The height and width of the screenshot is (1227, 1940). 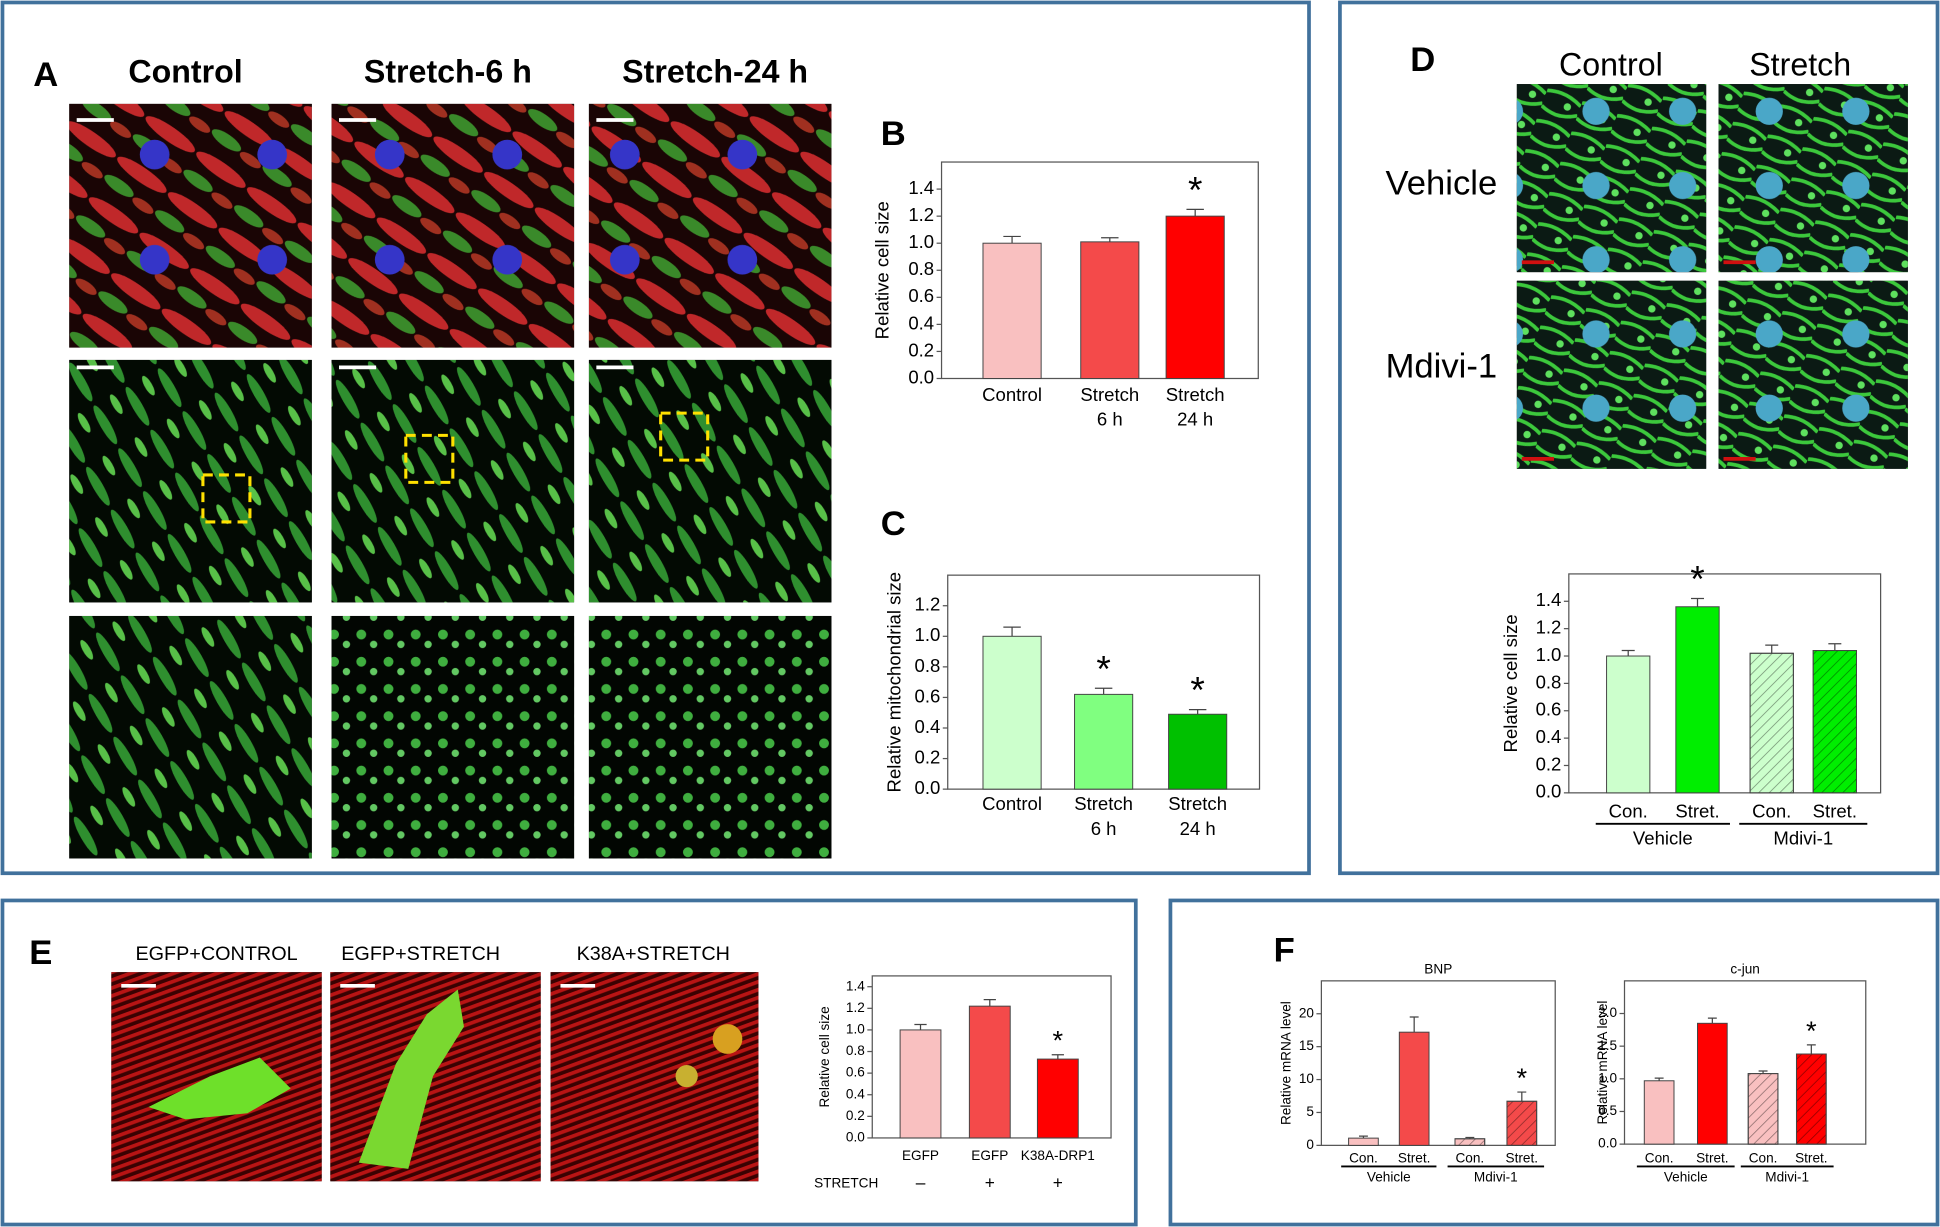 I want to click on panel-letter: F, so click(x=1284, y=951).